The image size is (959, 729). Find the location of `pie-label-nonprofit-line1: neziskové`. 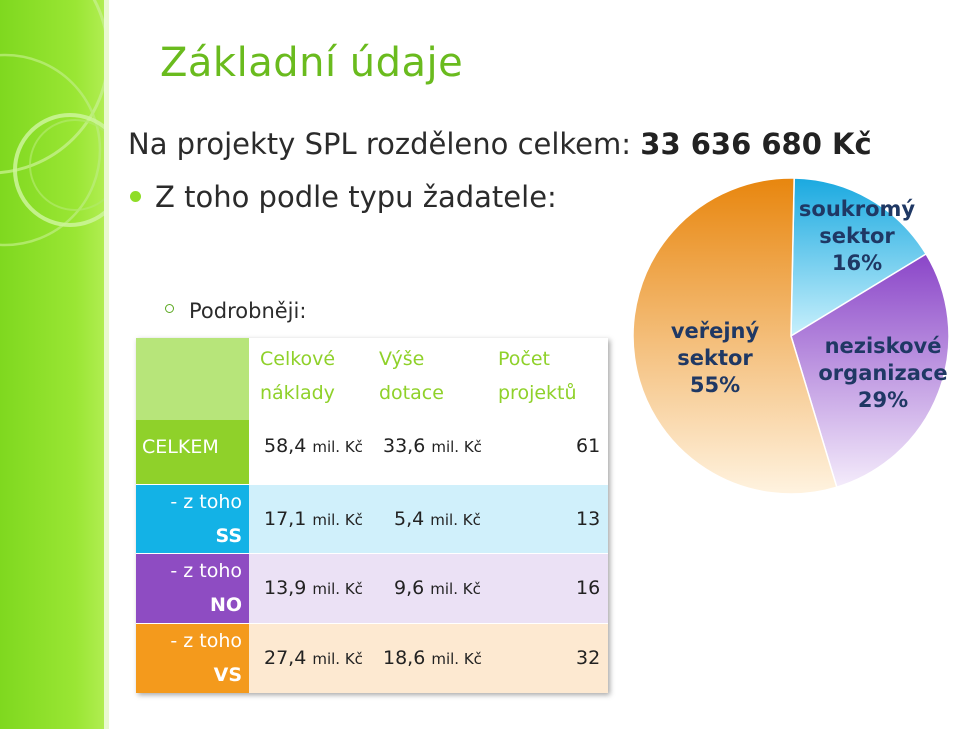

pie-label-nonprofit-line1: neziskové is located at coordinates (883, 346).